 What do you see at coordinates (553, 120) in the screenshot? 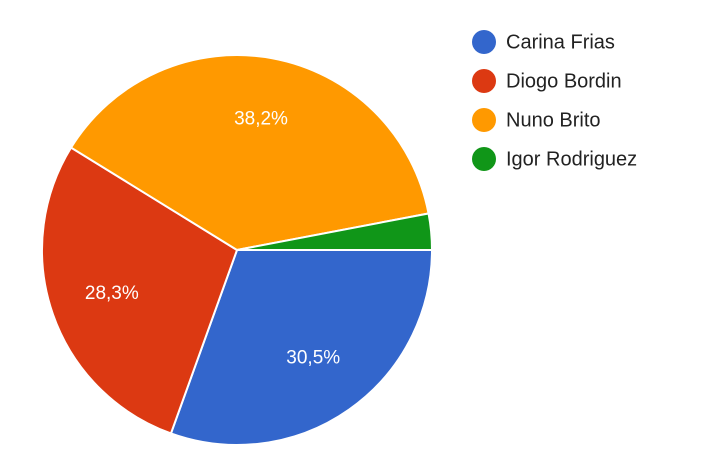
I see `legend-label: Nuno Brito` at bounding box center [553, 120].